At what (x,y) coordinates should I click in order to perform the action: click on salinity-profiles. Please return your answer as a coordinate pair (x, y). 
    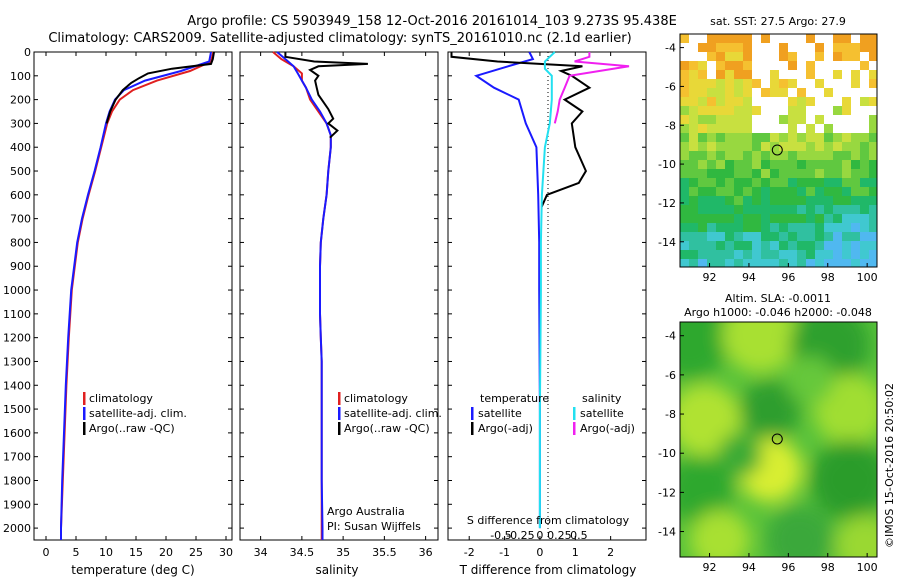
    Looking at the image, I should click on (320, 295).